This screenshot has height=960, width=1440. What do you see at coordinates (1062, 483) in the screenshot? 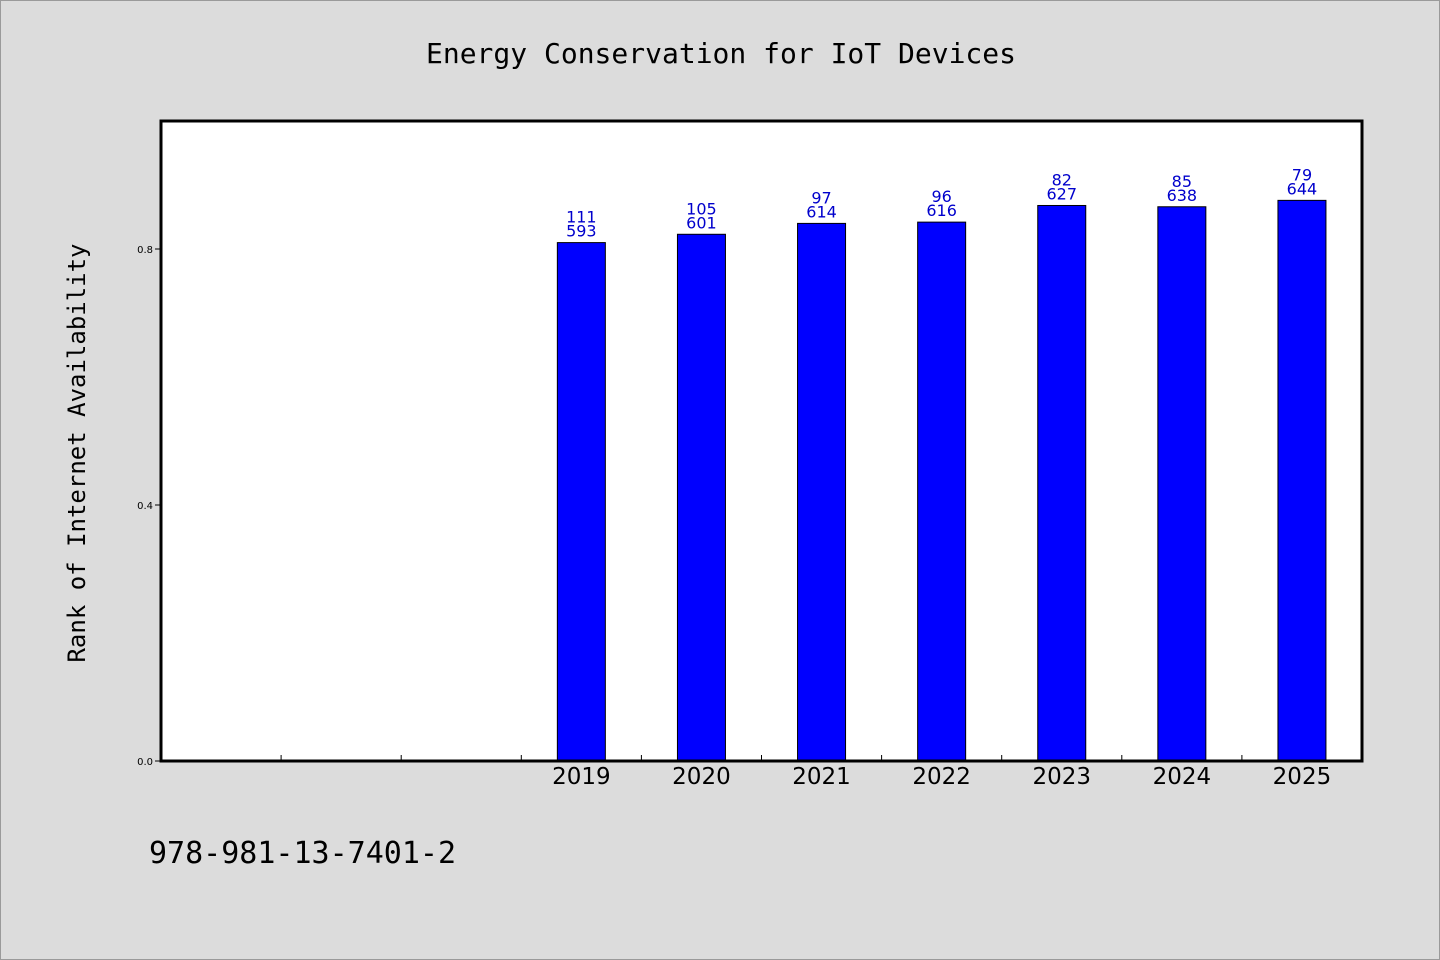
I see `bar-2023` at bounding box center [1062, 483].